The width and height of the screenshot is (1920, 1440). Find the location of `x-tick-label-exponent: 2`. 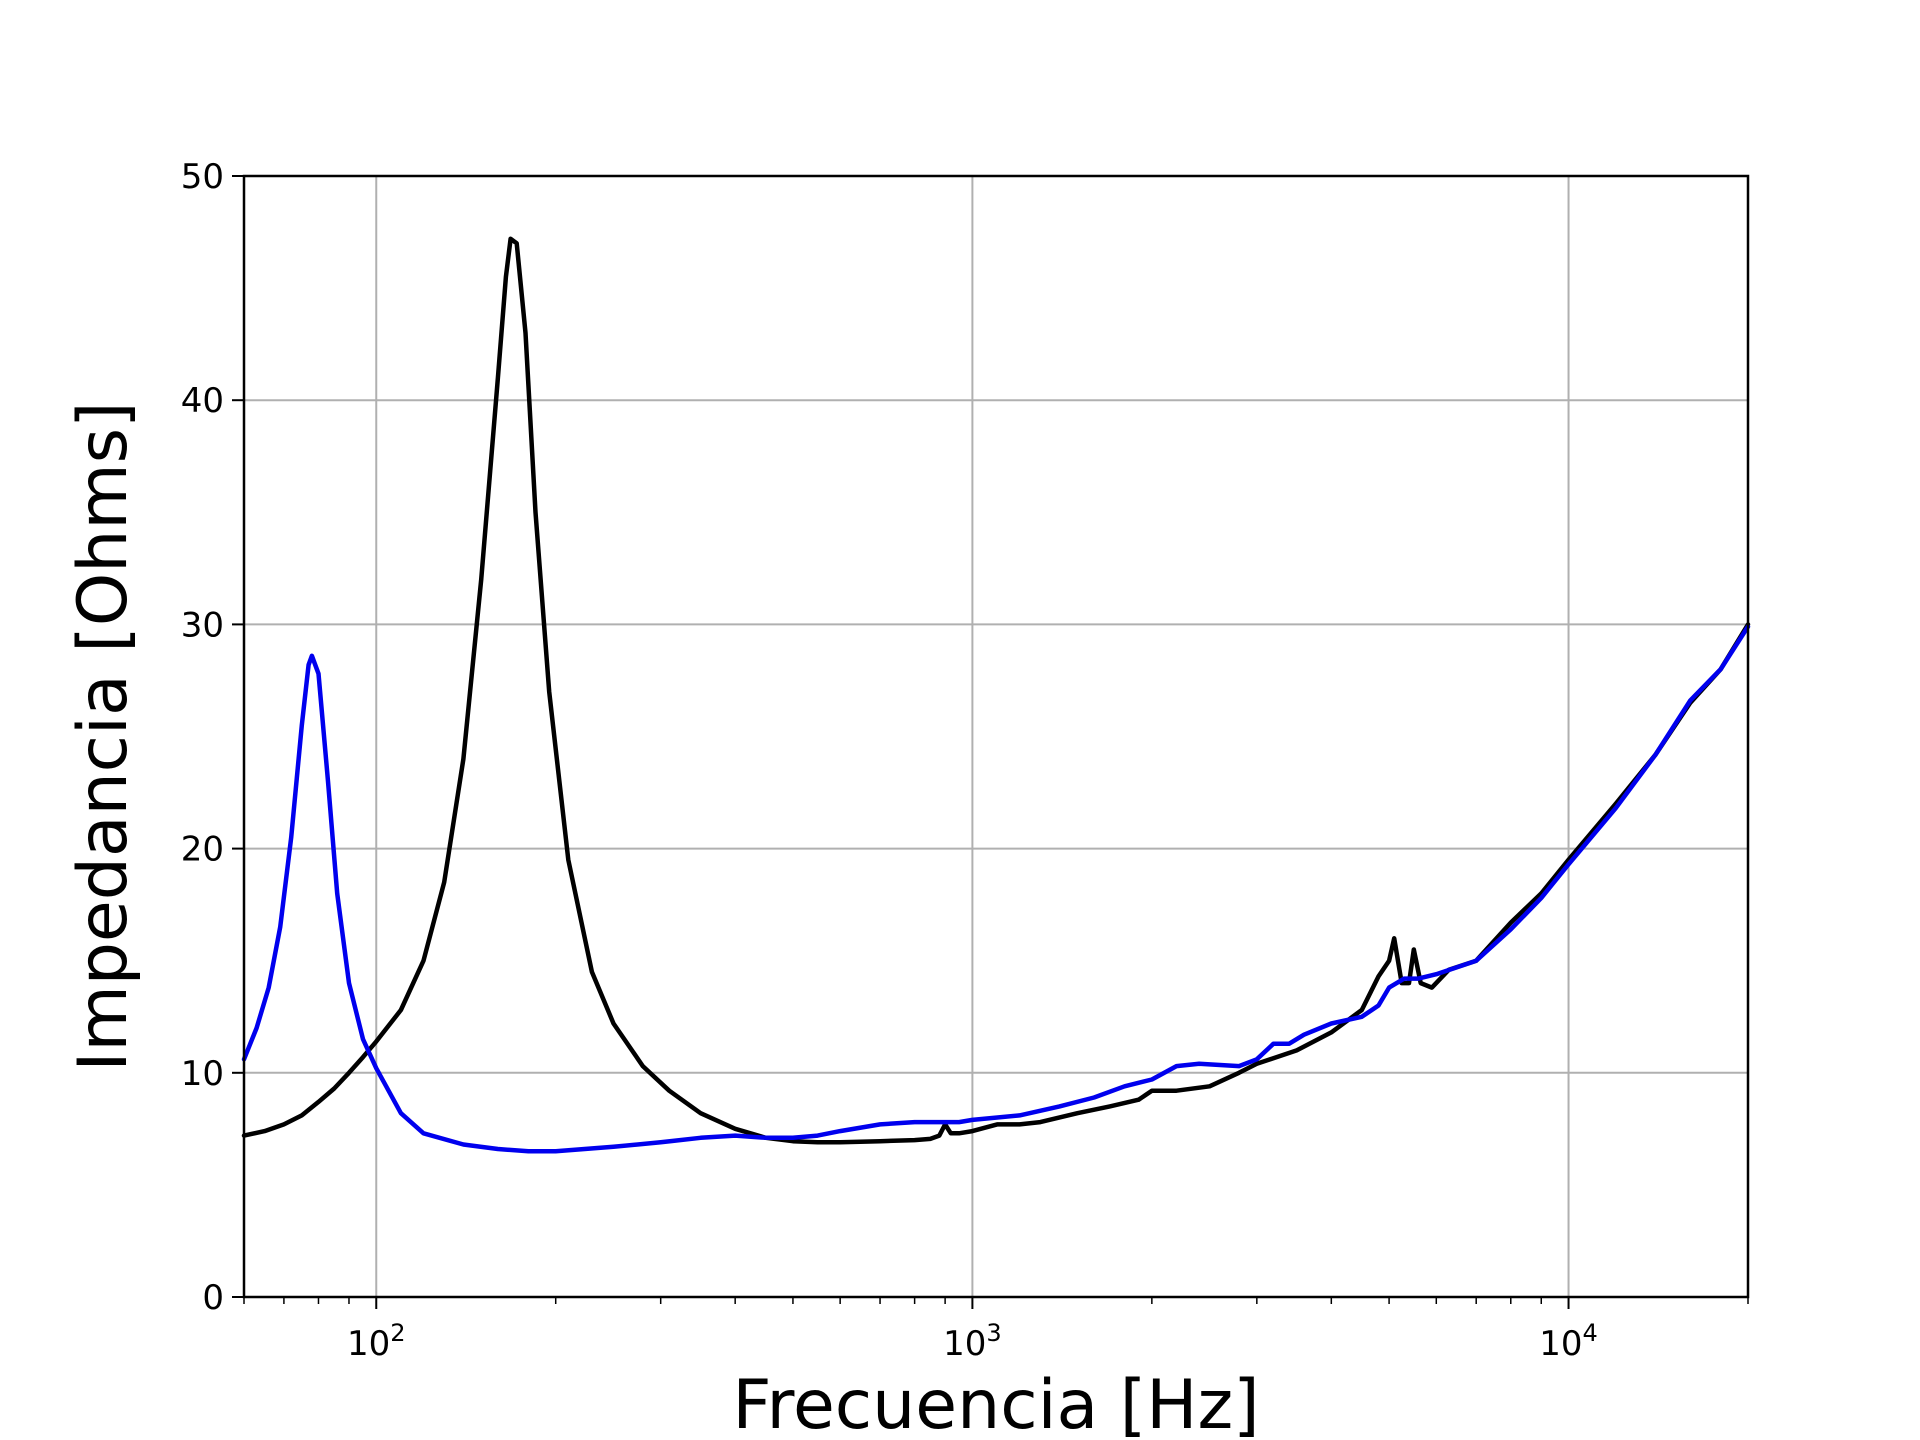

x-tick-label-exponent: 2 is located at coordinates (397, 1333).